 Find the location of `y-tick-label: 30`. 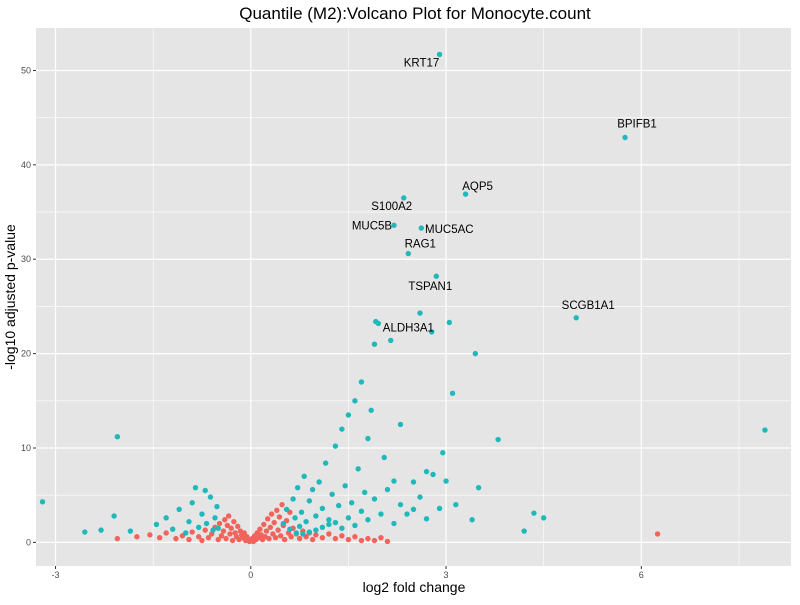

y-tick-label: 30 is located at coordinates (26, 259).